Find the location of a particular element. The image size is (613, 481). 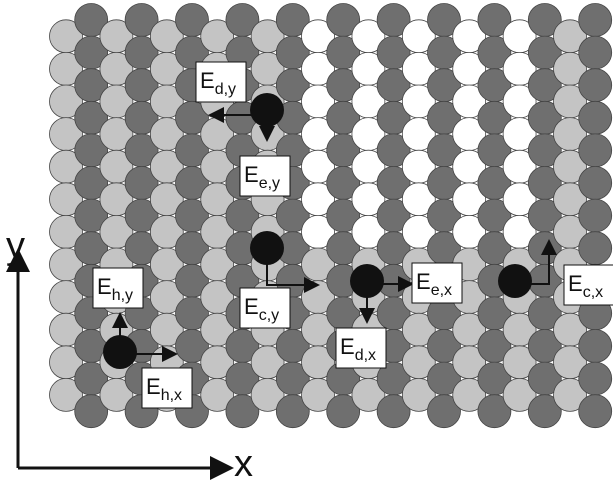

label-sub: h,y is located at coordinates (122, 295).